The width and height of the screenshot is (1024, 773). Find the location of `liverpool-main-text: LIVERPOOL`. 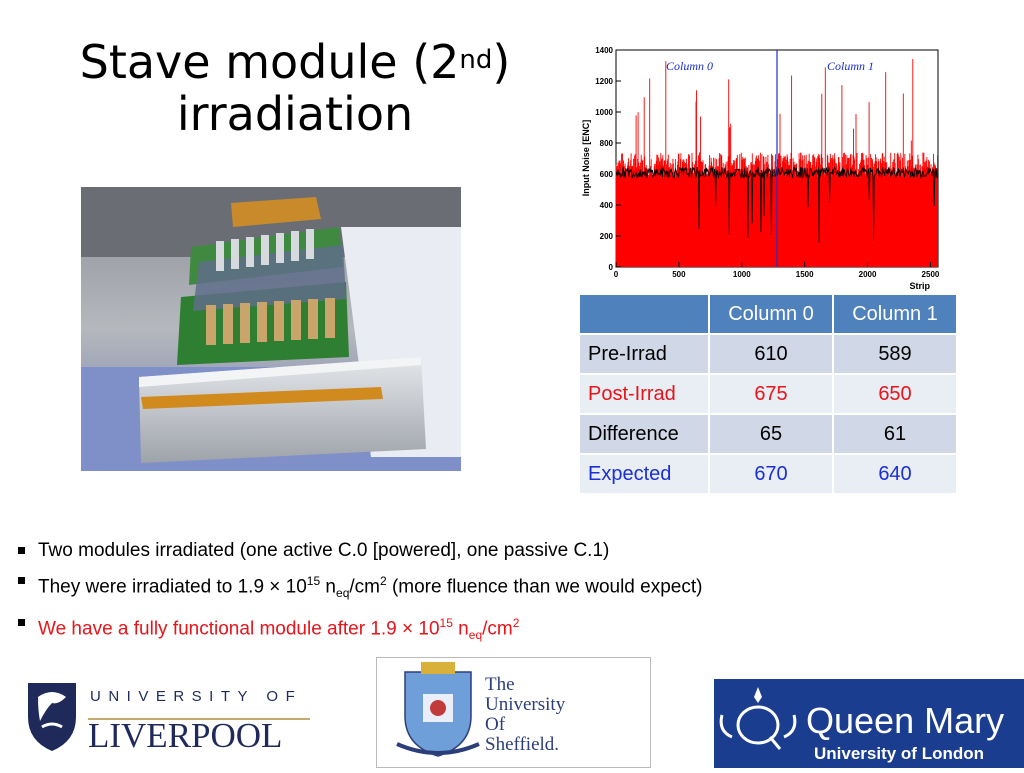

liverpool-main-text: LIVERPOOL is located at coordinates (185, 735).